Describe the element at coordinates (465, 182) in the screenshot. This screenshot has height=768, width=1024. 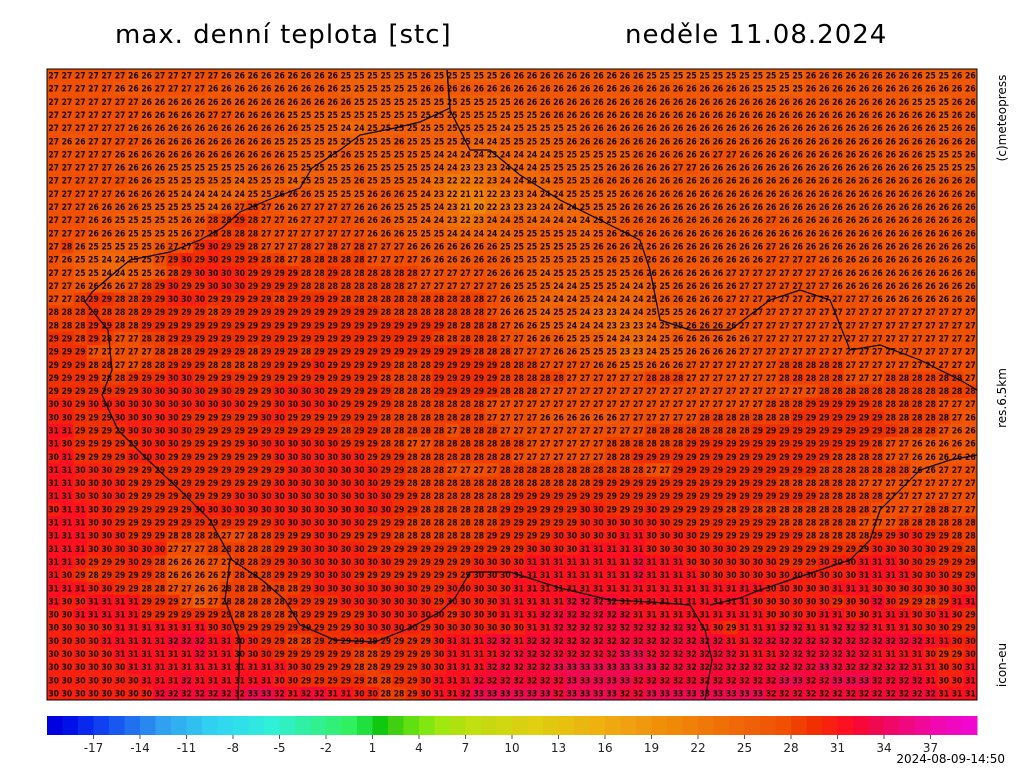
I see `cell-value: 22` at that location.